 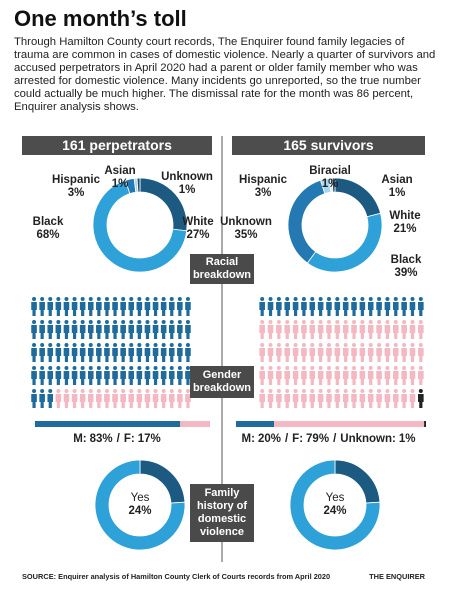 I want to click on value-label: 21%, so click(x=404, y=229).